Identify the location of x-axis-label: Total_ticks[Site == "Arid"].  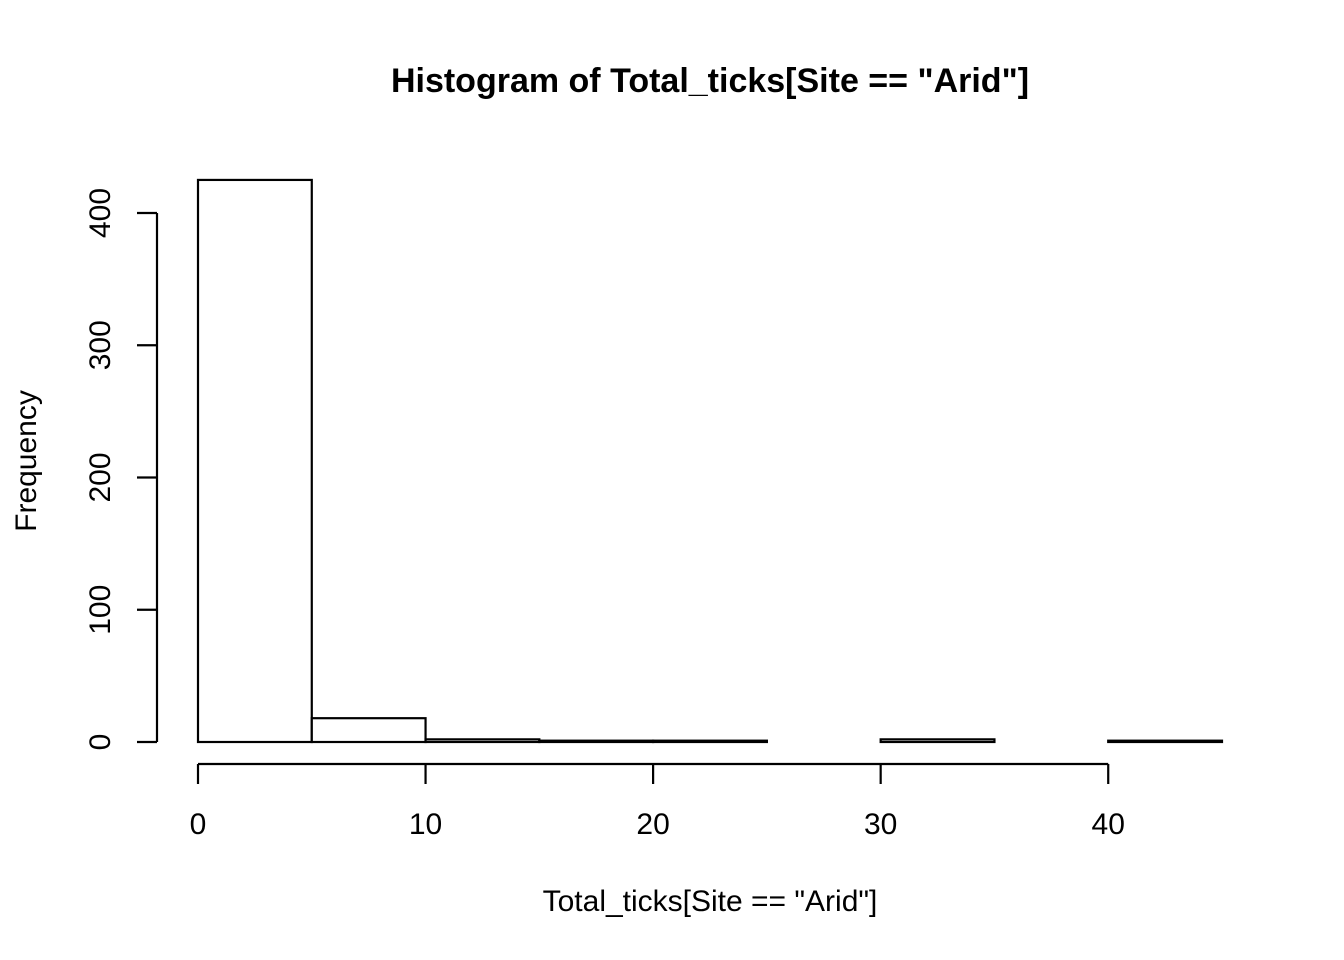
(710, 901).